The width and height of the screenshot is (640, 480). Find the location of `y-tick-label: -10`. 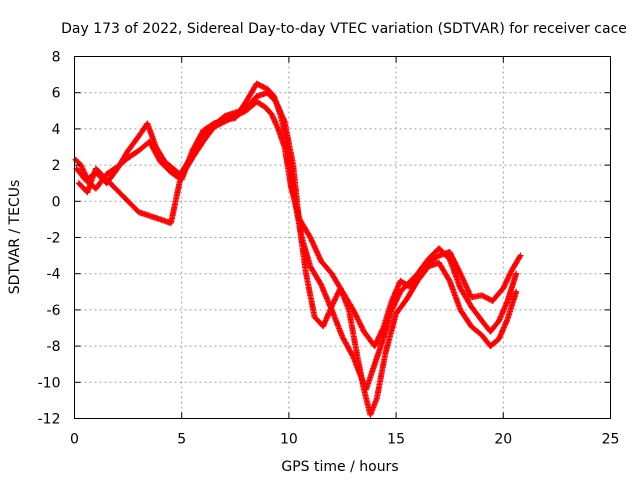

y-tick-label: -10 is located at coordinates (49, 383).